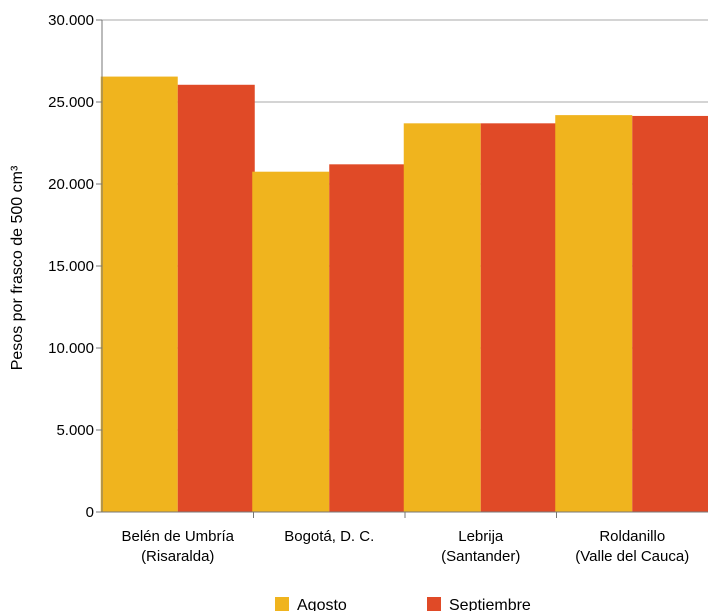 The image size is (708, 611). Describe the element at coordinates (632, 556) in the screenshot. I see `x-category-label: (Valle del Cauca)` at that location.